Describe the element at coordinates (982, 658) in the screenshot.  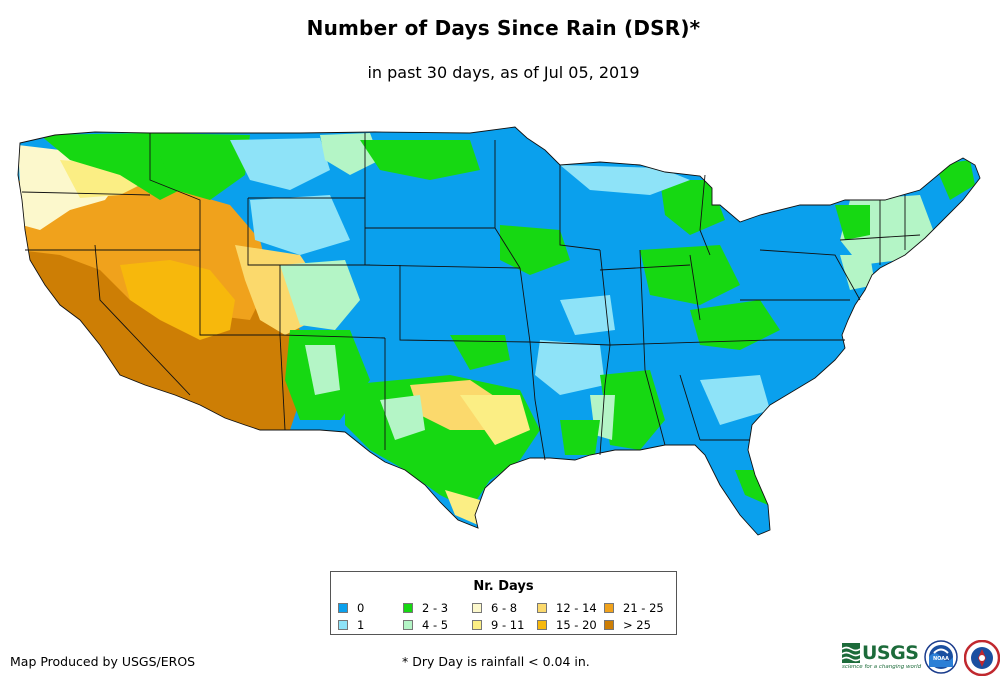
I see `nws-logo-icon` at that location.